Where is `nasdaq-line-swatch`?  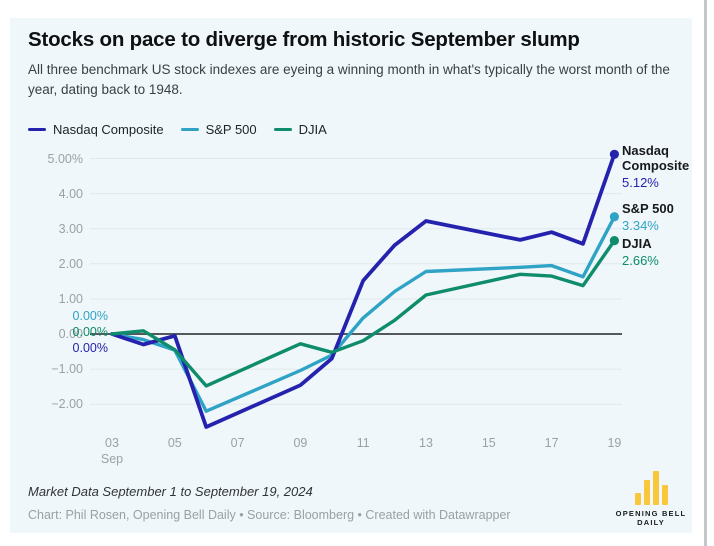
nasdaq-line-swatch is located at coordinates (37, 129).